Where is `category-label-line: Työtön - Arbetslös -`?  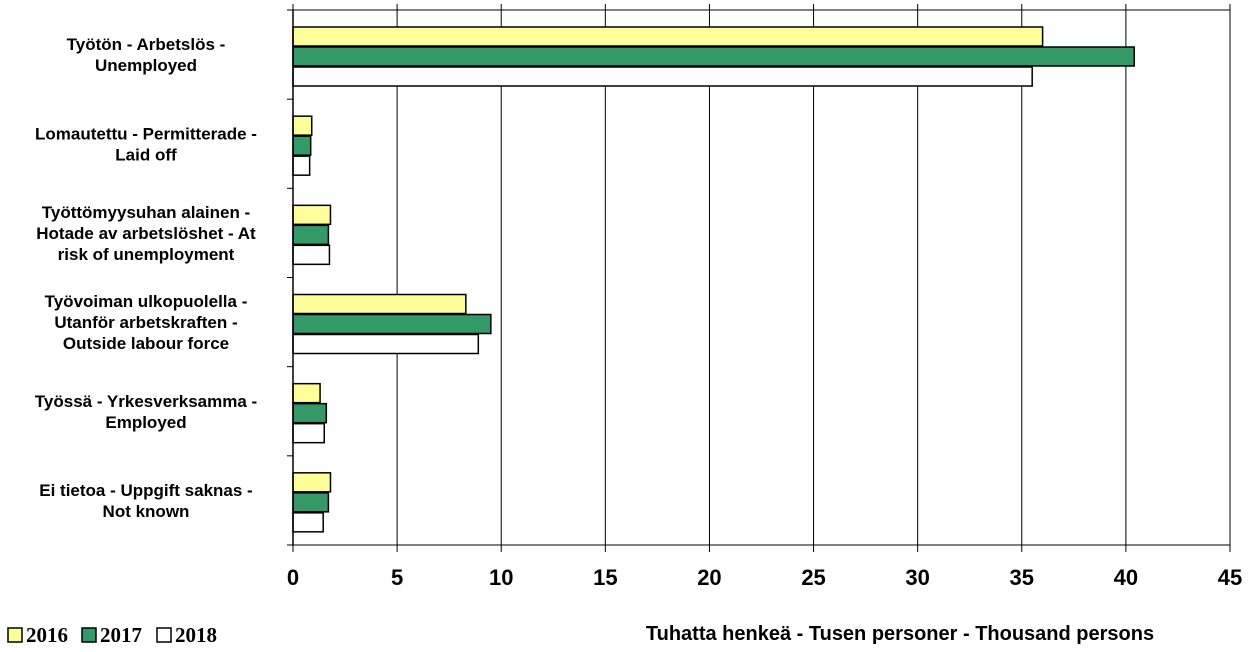 category-label-line: Työtön - Arbetslös - is located at coordinates (146, 44).